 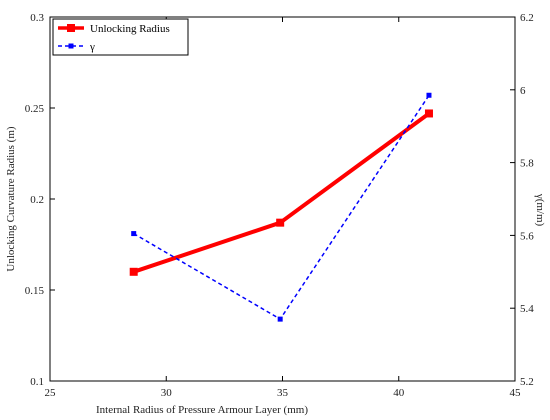 What do you see at coordinates (540, 210) in the screenshot?
I see `y-right-axis-title: γ(m/m)` at bounding box center [540, 210].